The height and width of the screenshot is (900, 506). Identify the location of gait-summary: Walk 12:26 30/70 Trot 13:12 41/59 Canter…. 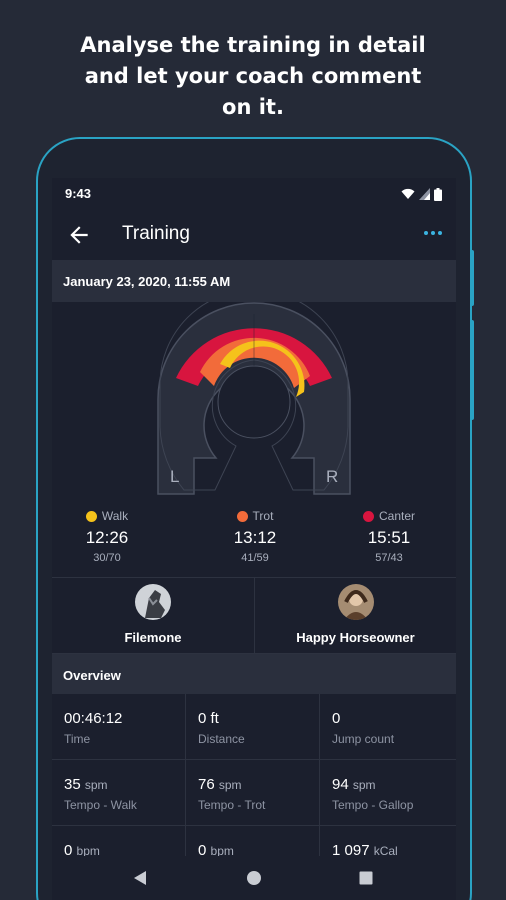
(254, 541).